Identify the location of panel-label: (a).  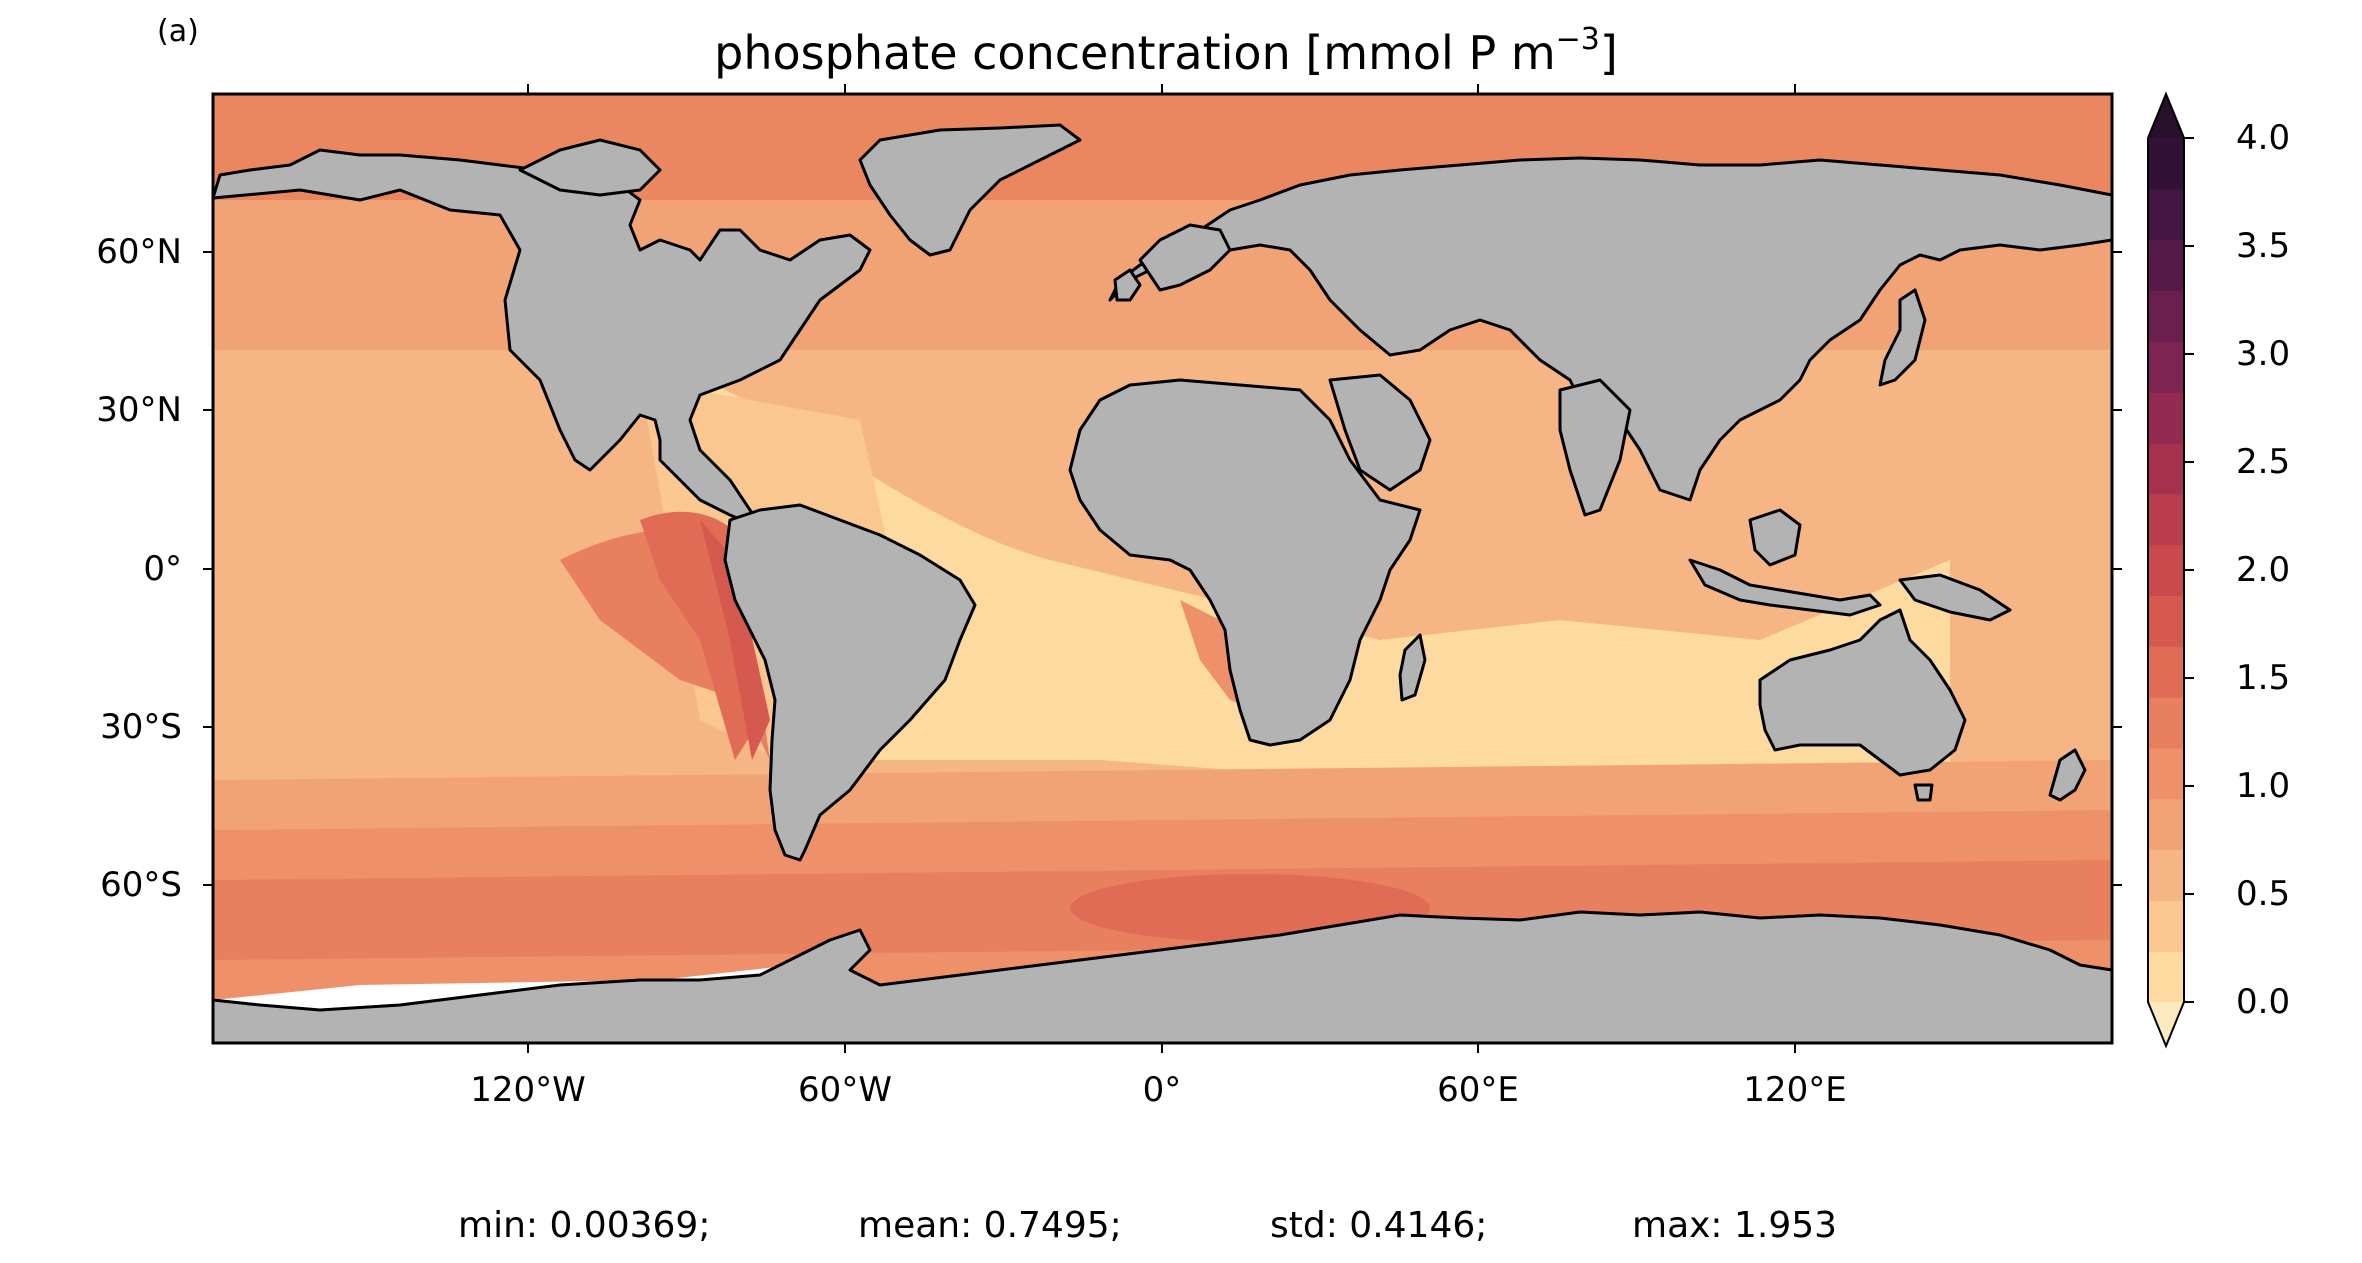
(178, 31).